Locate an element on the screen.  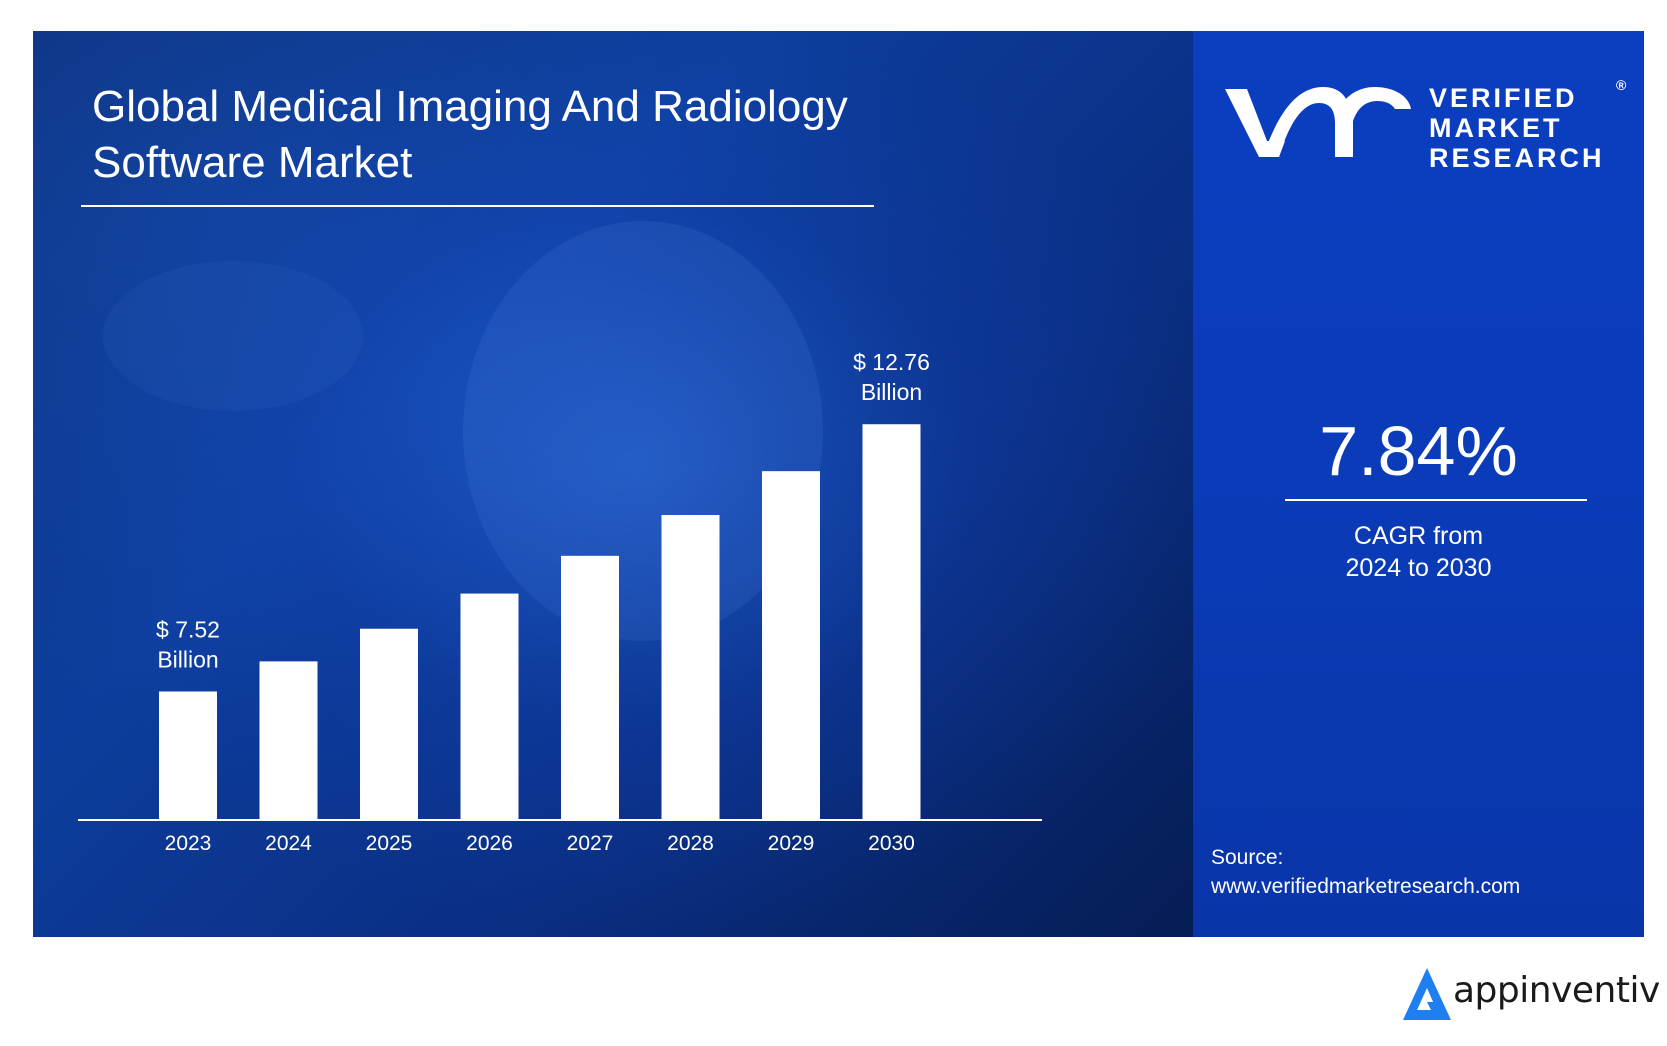
registered-mark: ® is located at coordinates (1621, 85).